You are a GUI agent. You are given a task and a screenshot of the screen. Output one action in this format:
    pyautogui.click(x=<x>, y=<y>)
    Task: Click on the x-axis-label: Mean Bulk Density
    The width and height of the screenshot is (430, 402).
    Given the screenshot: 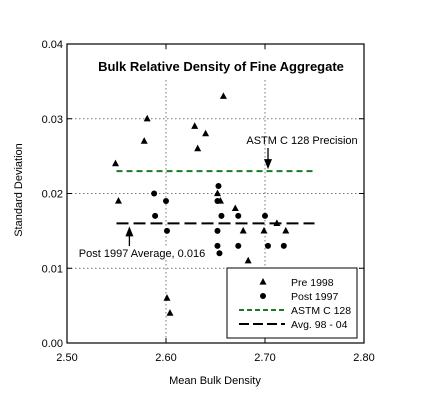 What is the action you would take?
    pyautogui.click(x=215, y=381)
    